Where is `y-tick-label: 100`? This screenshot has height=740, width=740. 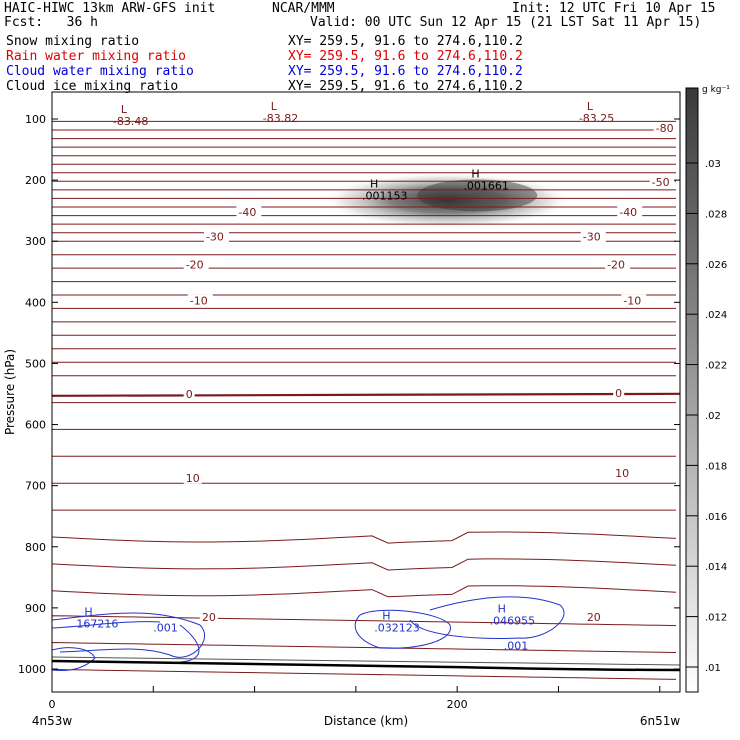 y-tick-label: 100 is located at coordinates (35, 119).